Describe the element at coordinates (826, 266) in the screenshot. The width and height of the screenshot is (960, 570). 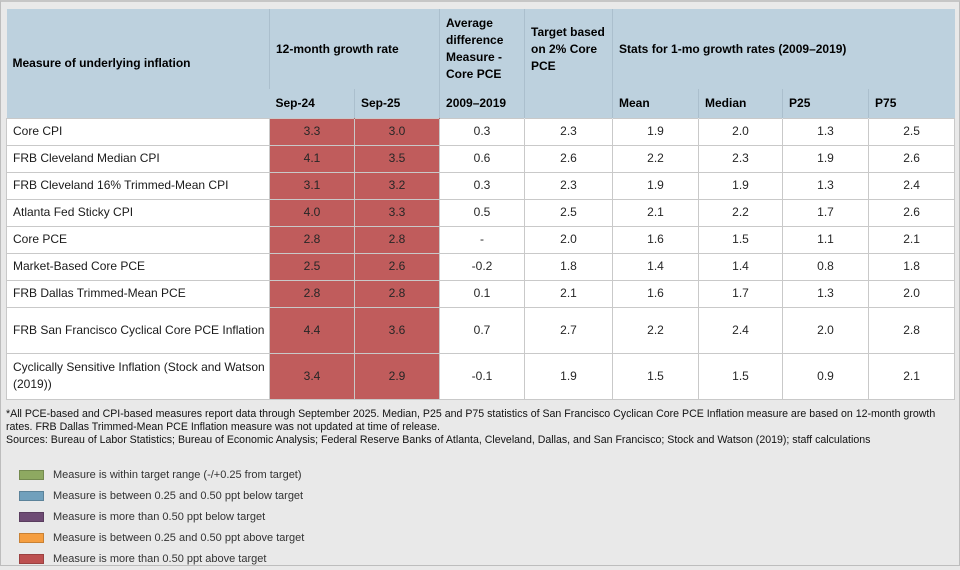
I see `cell-p25: 0.8` at that location.